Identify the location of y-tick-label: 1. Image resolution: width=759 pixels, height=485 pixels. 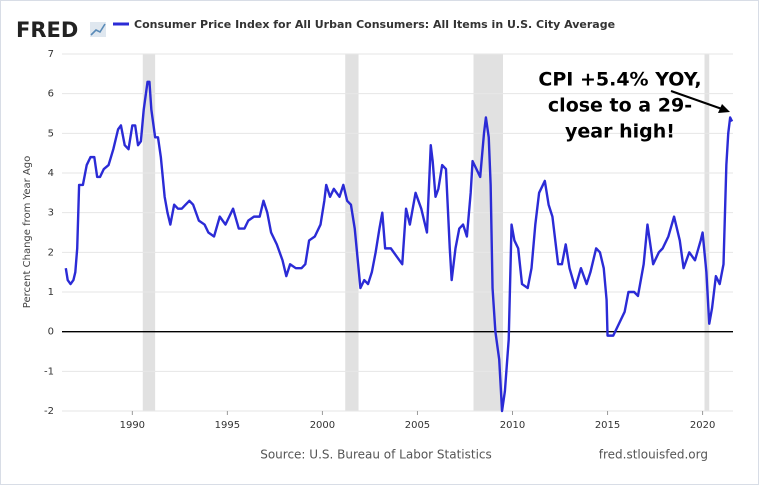
(51, 292).